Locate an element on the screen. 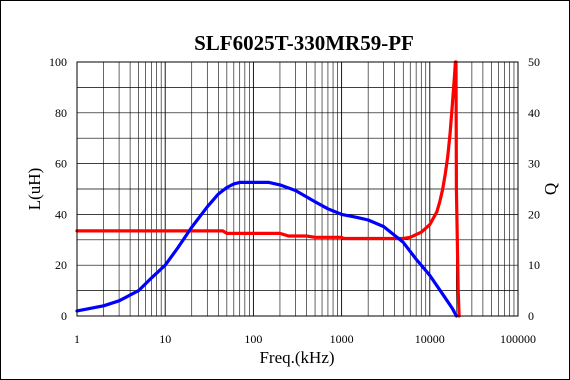  y2-tick-label: 50 is located at coordinates (534, 62).